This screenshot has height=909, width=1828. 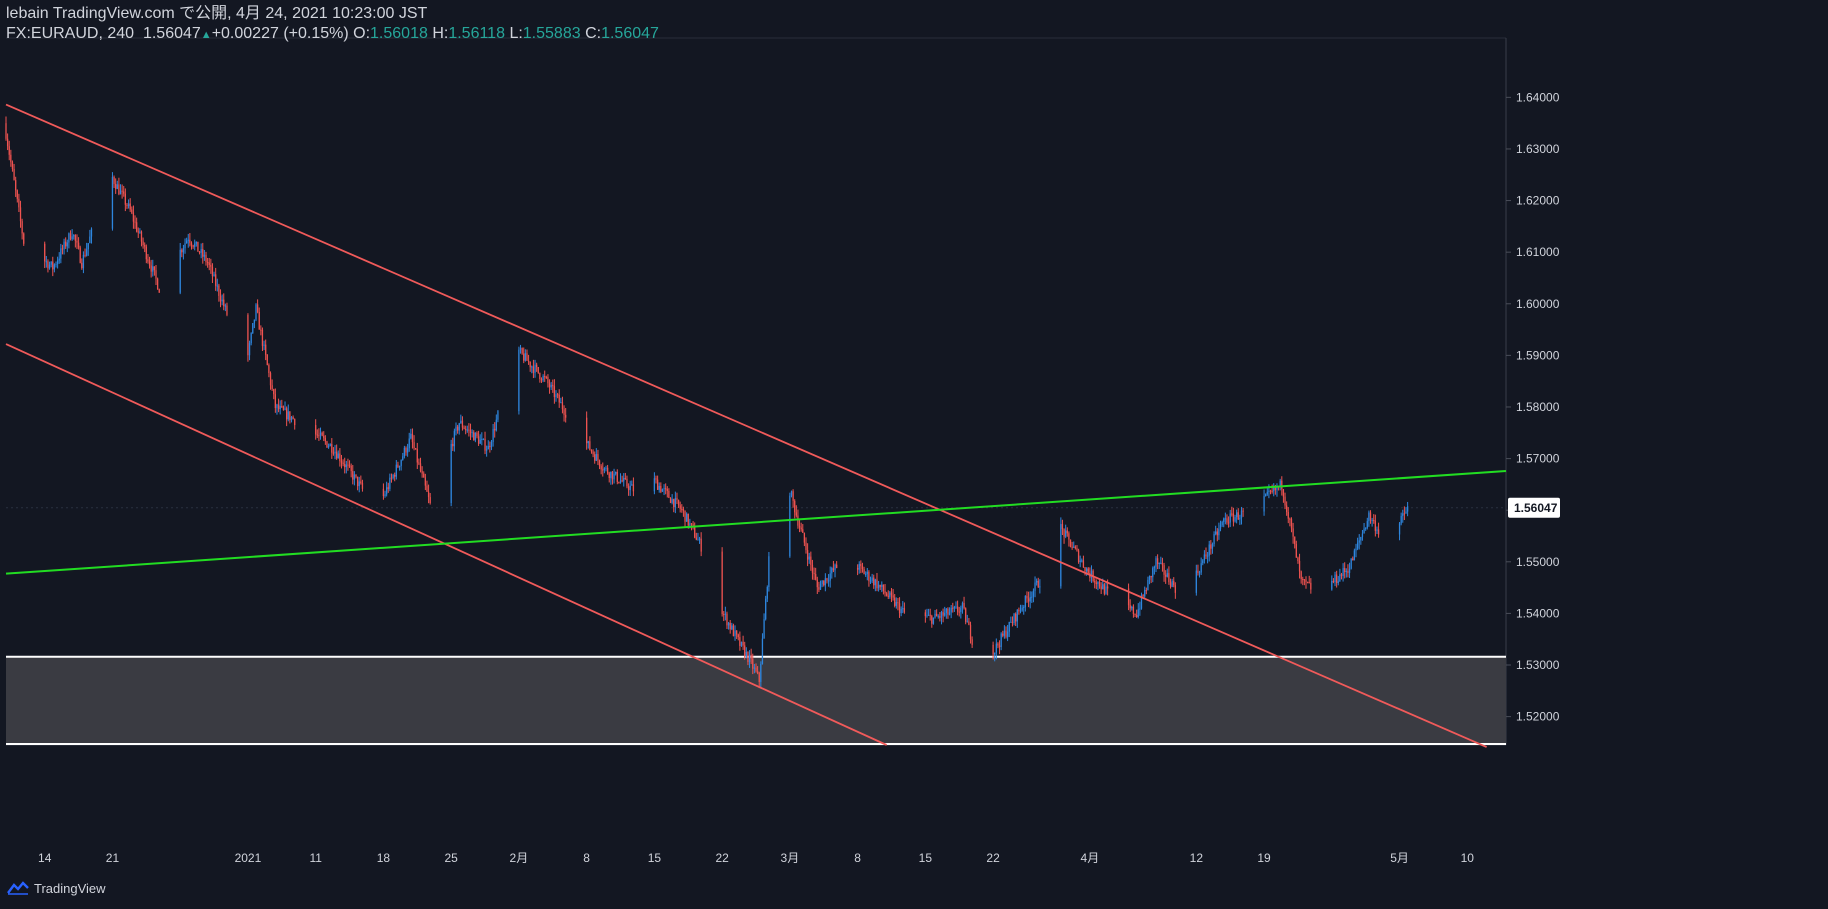 What do you see at coordinates (756, 522) in the screenshot?
I see `trendline-support` at bounding box center [756, 522].